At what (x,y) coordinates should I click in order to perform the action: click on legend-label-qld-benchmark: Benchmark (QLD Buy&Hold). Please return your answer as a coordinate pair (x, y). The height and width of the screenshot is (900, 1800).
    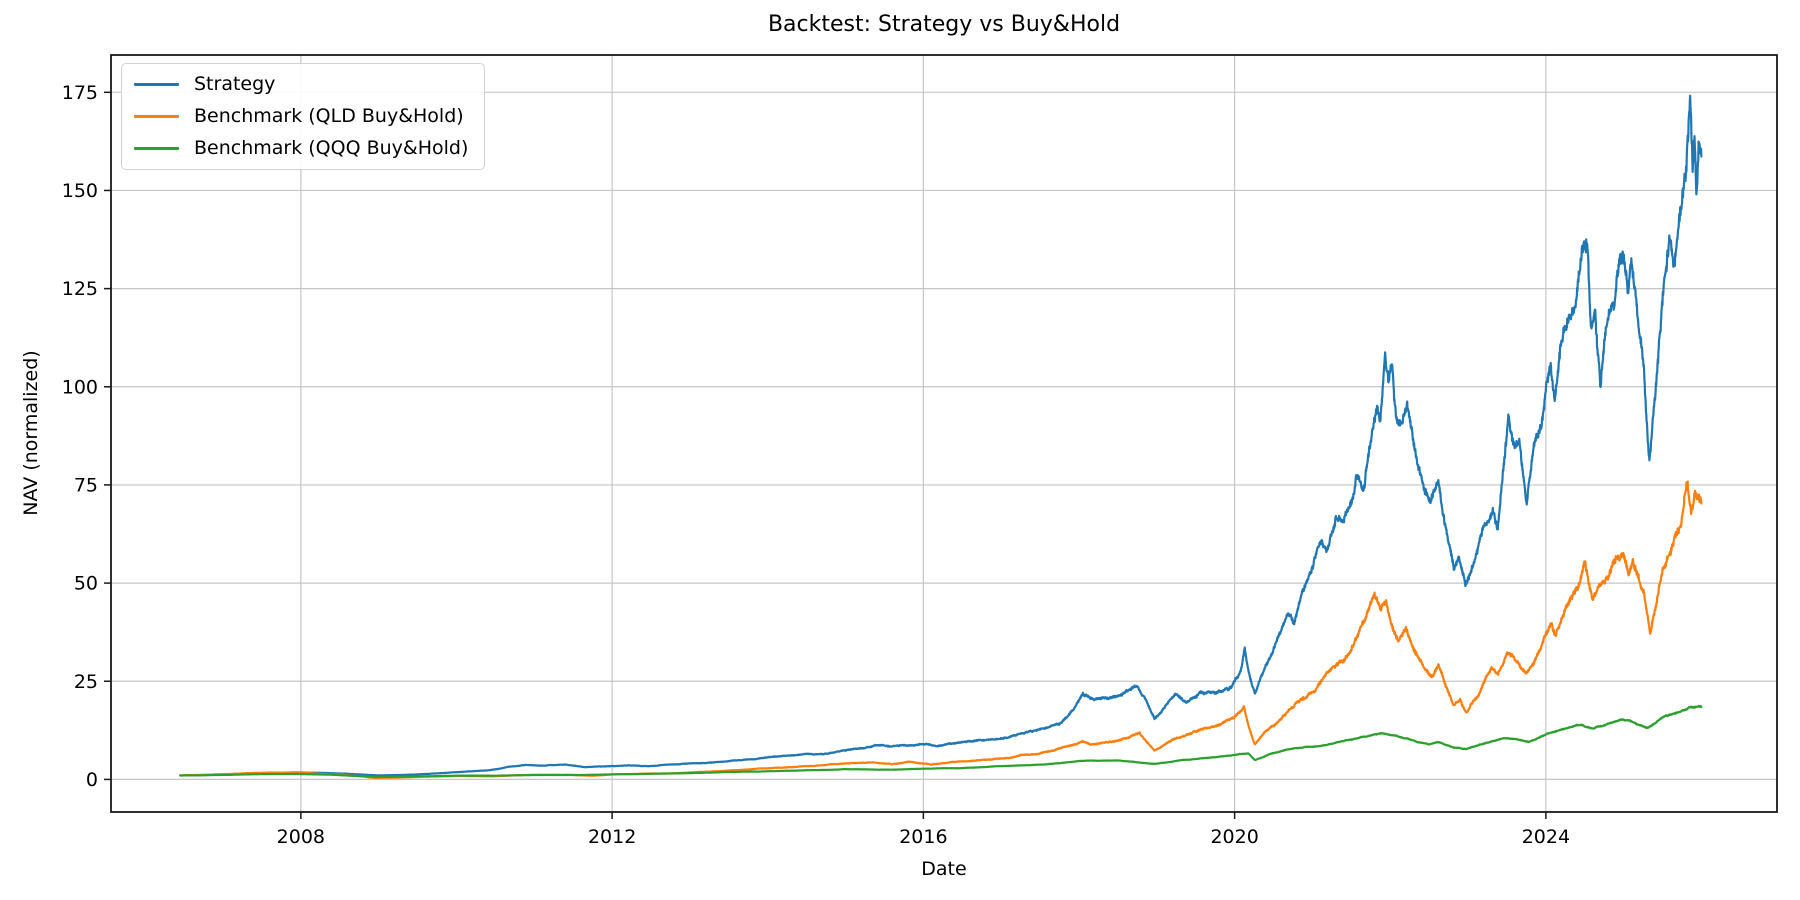
    Looking at the image, I should click on (329, 116).